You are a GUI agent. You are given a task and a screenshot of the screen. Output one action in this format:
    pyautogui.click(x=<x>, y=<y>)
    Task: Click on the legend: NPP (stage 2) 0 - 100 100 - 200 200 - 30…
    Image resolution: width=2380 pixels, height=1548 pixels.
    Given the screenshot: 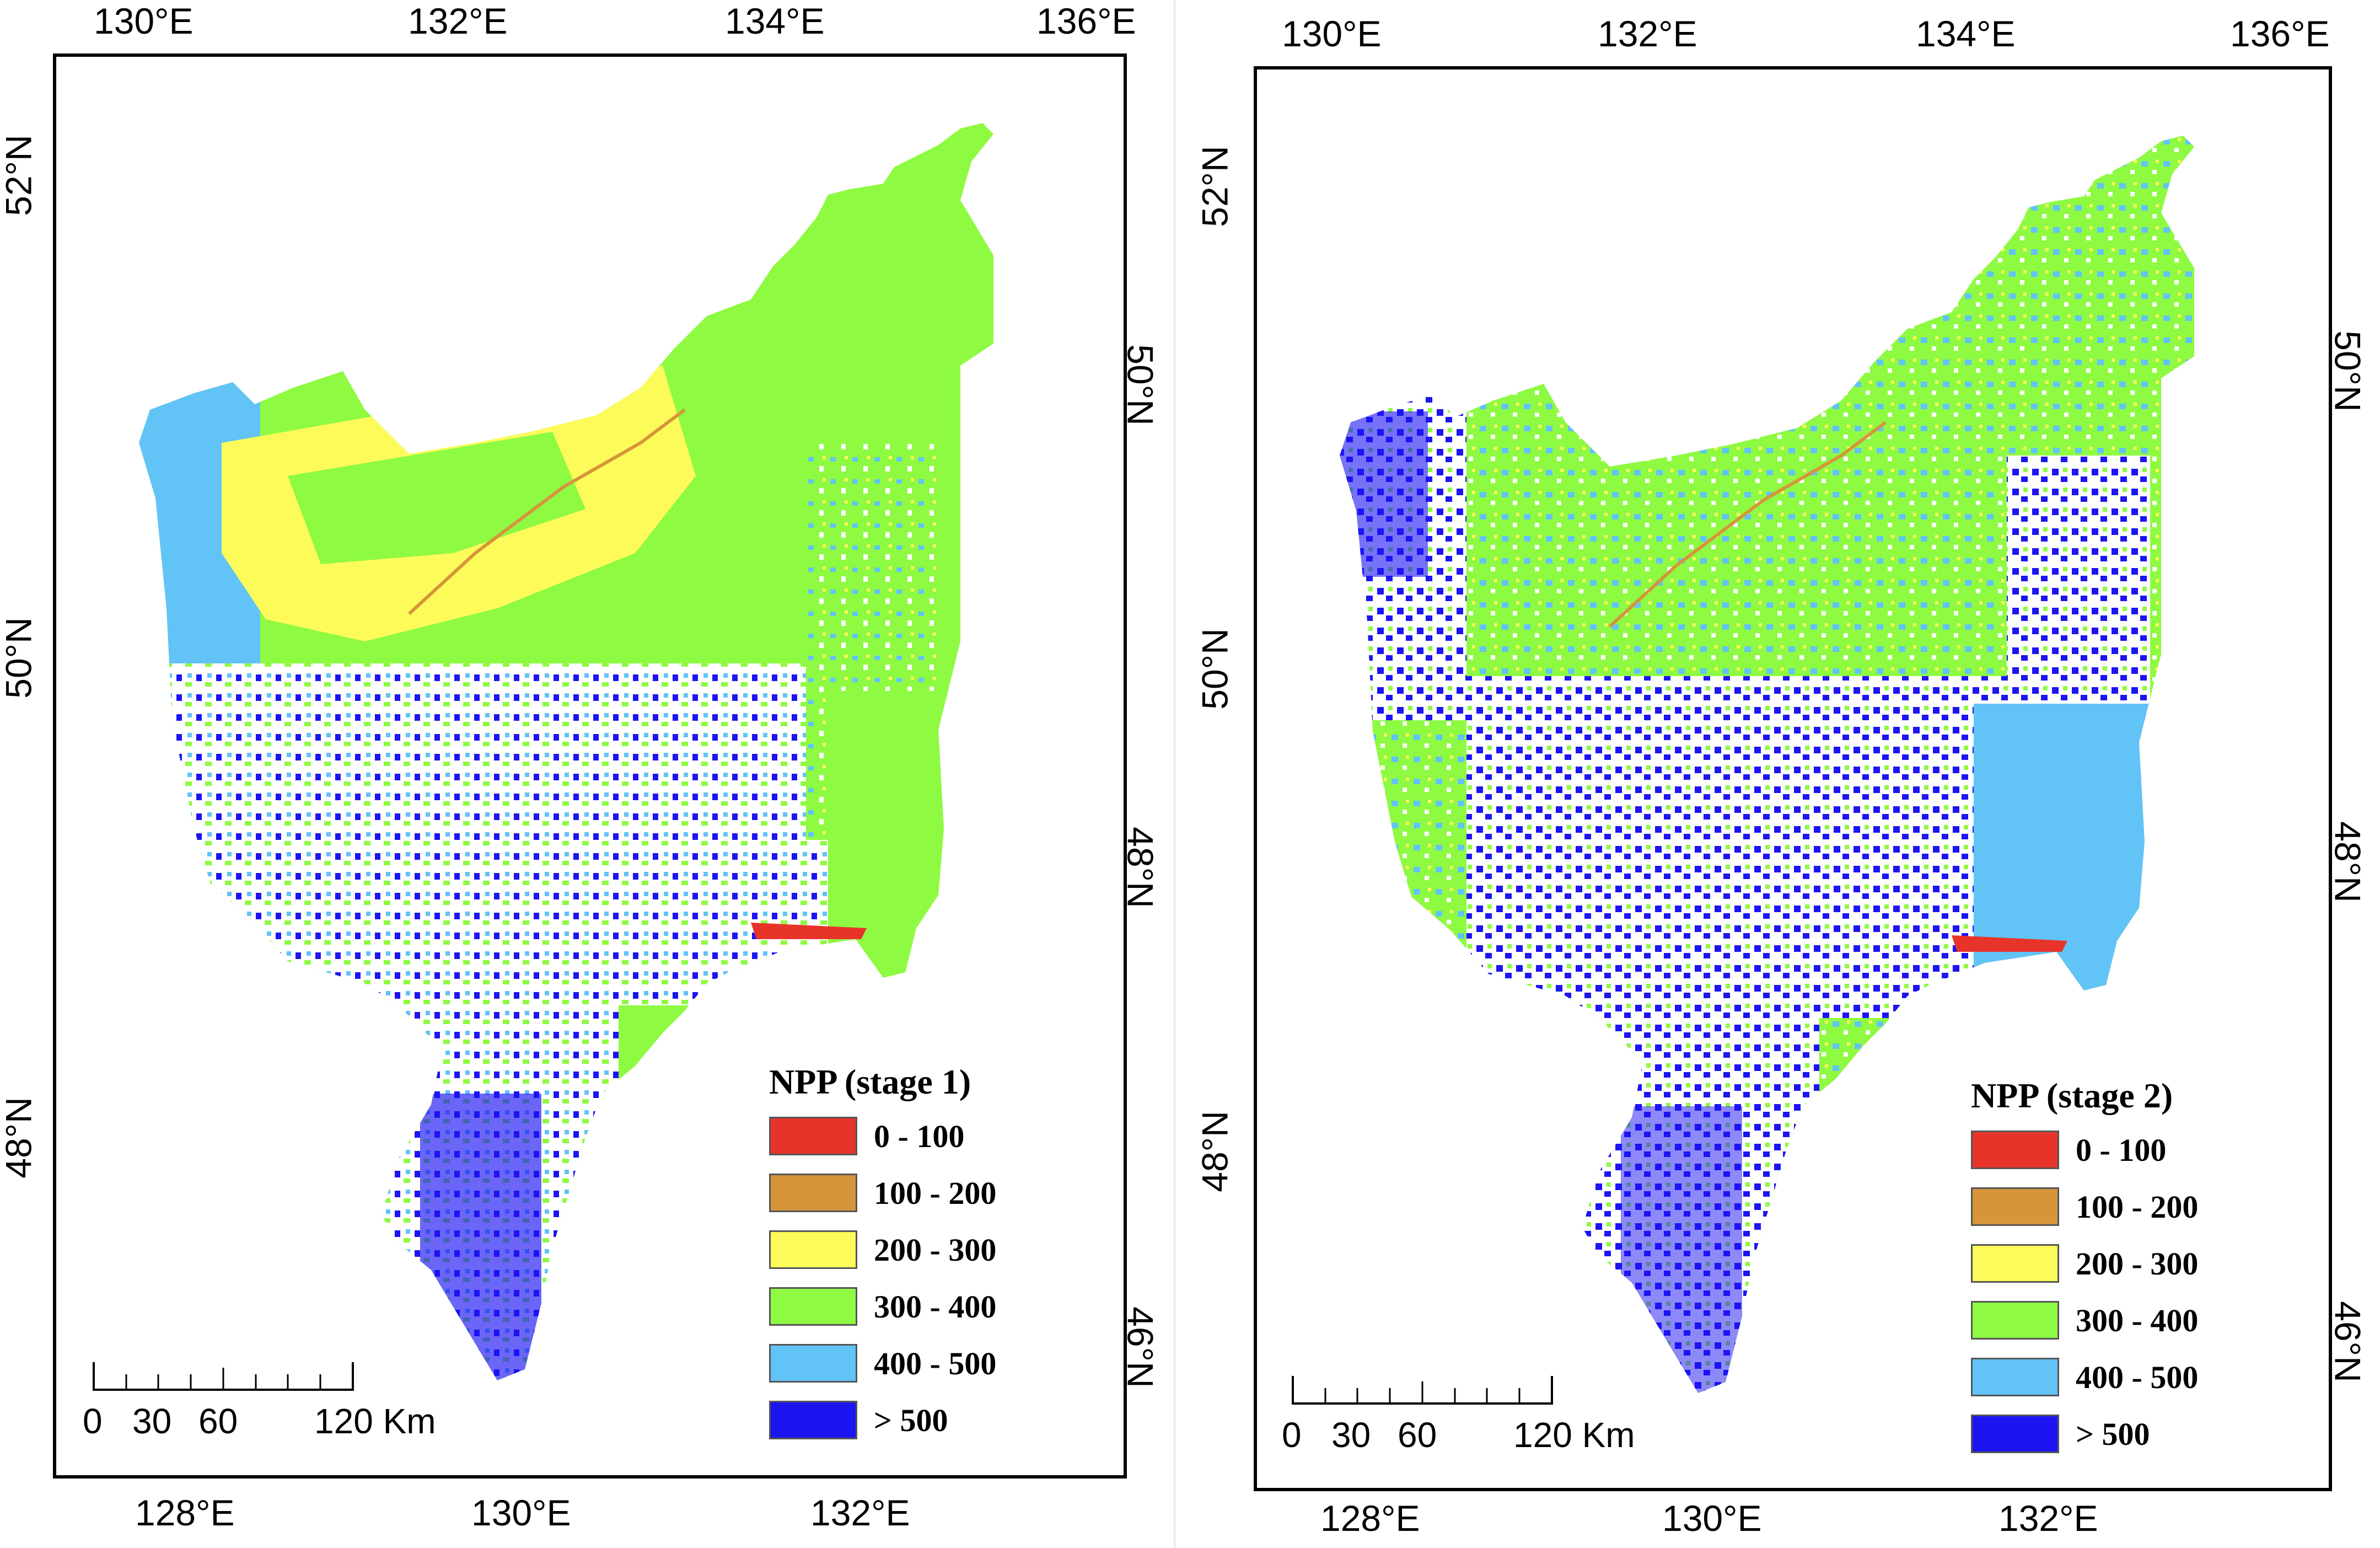 What is the action you would take?
    pyautogui.click(x=2142, y=1264)
    